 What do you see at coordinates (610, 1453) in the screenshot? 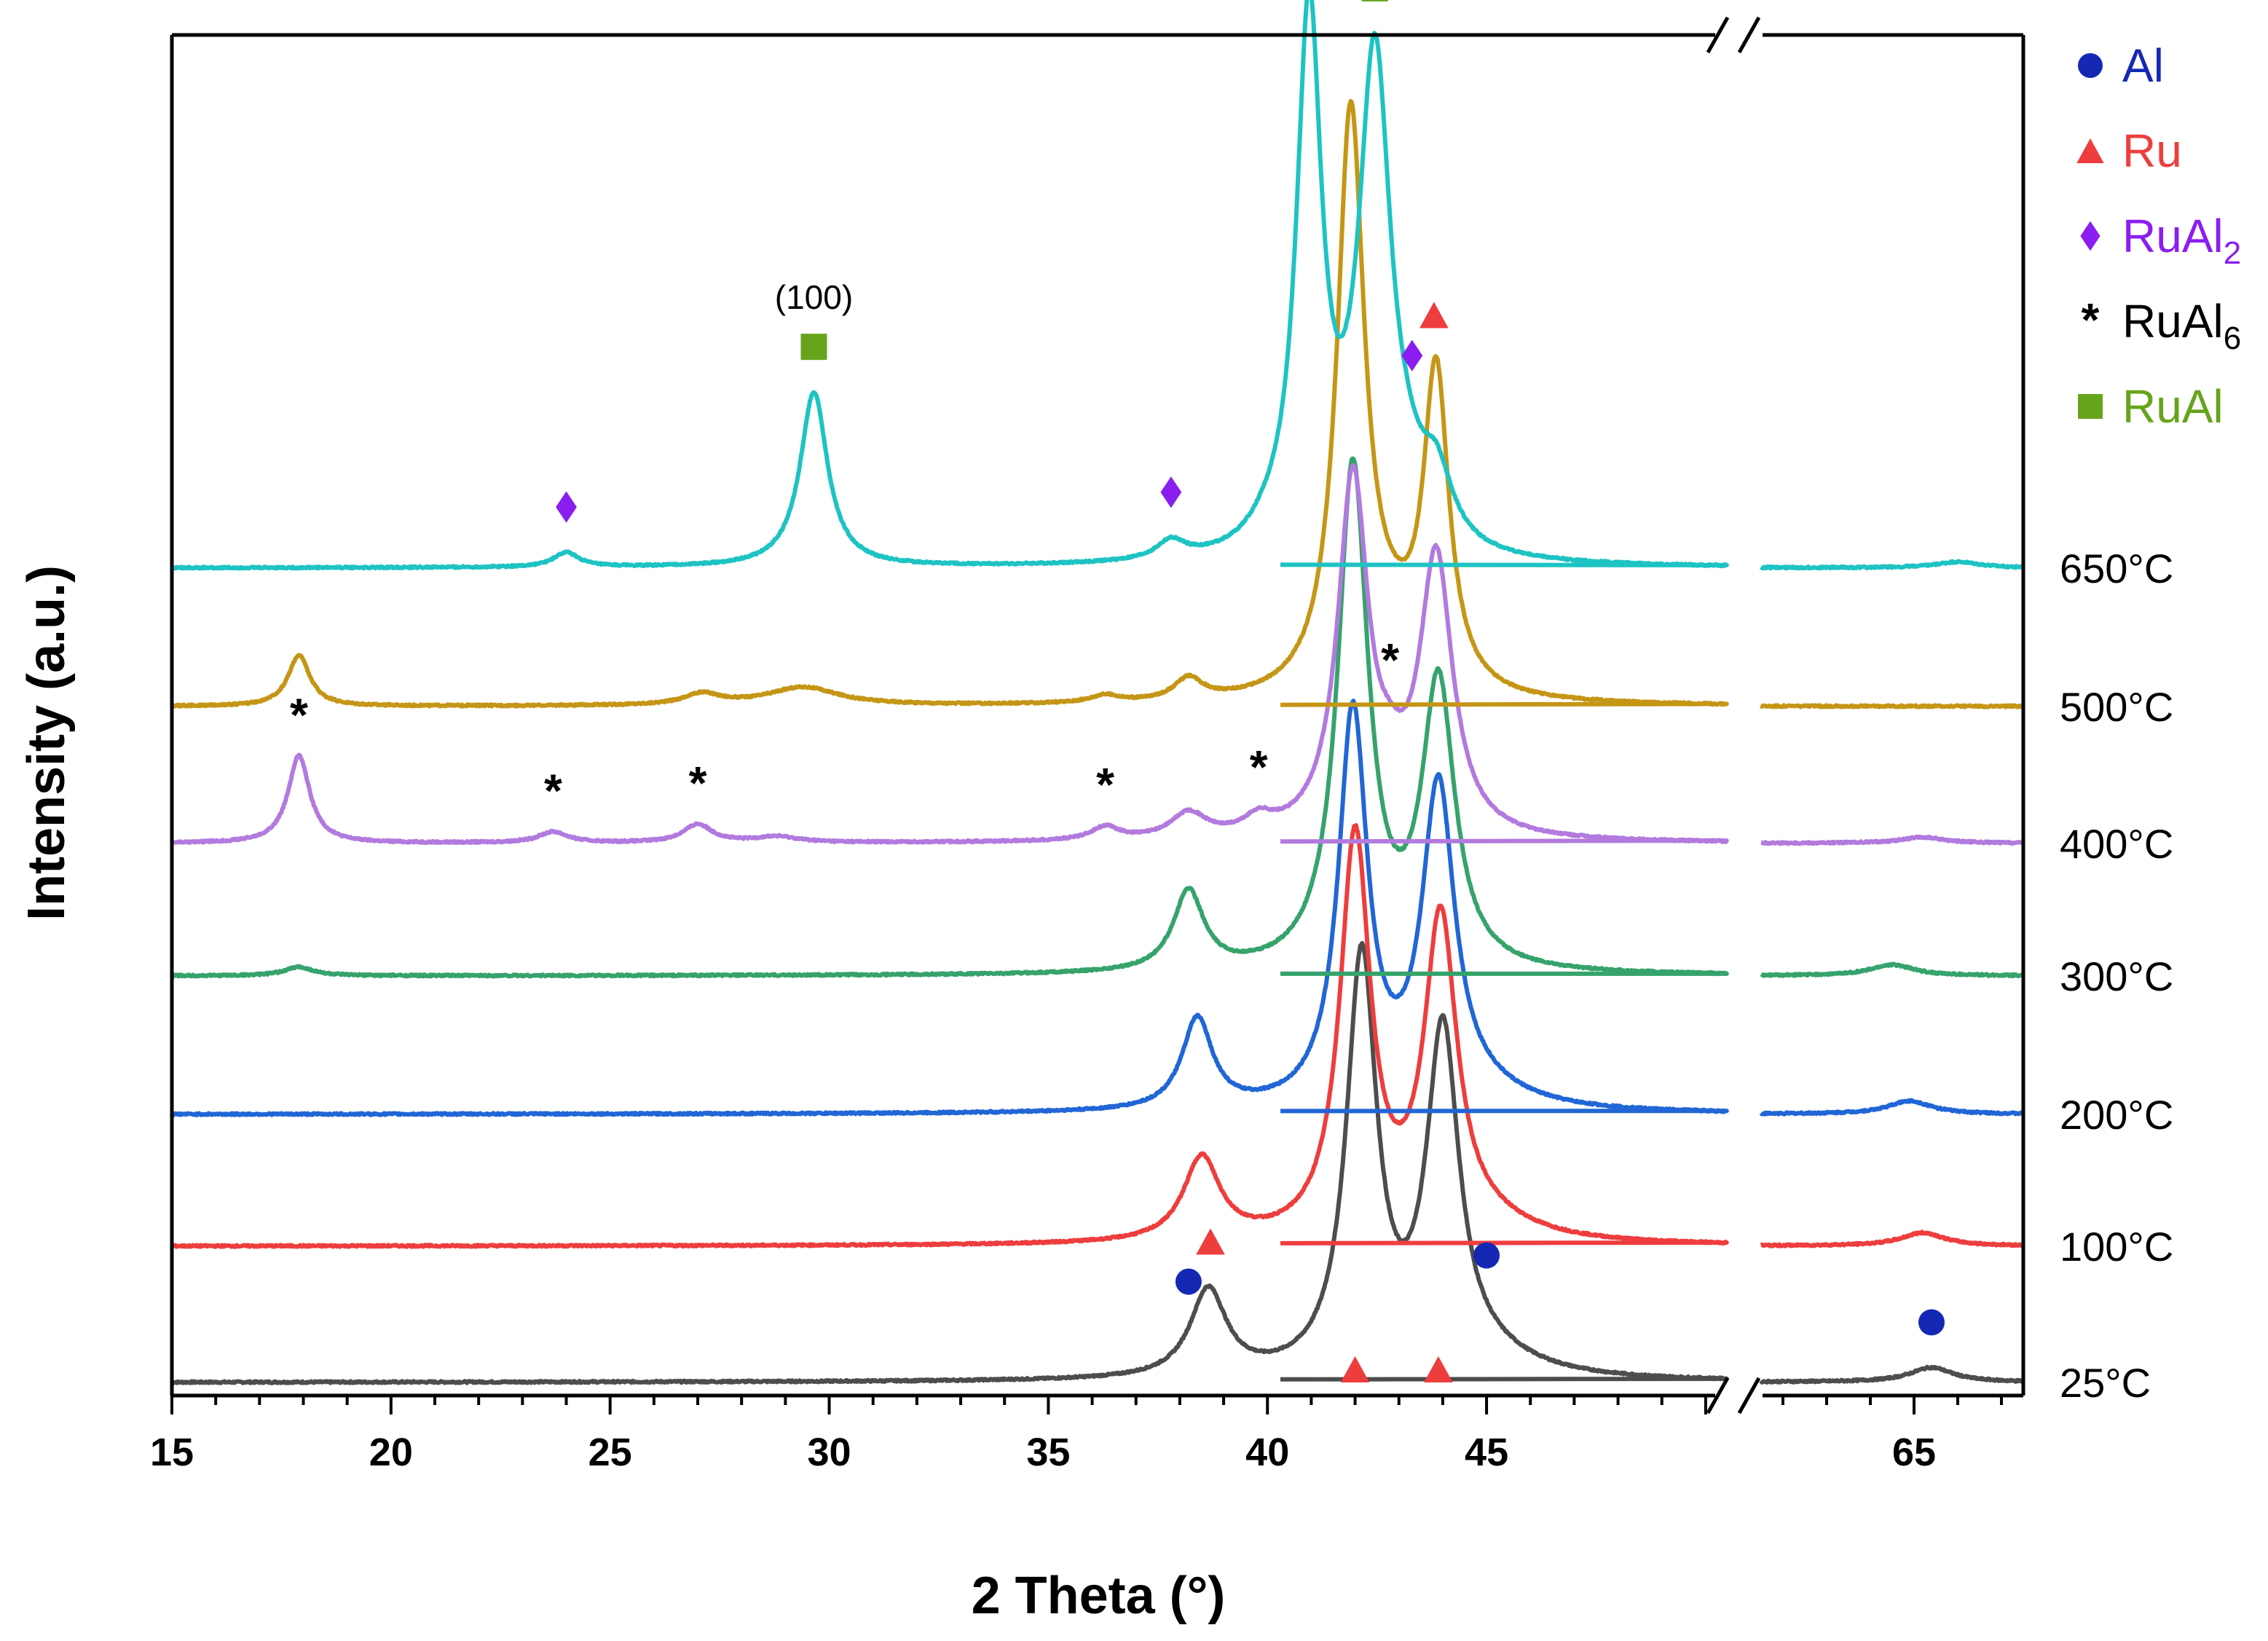
I see `x-tick-label: 25` at bounding box center [610, 1453].